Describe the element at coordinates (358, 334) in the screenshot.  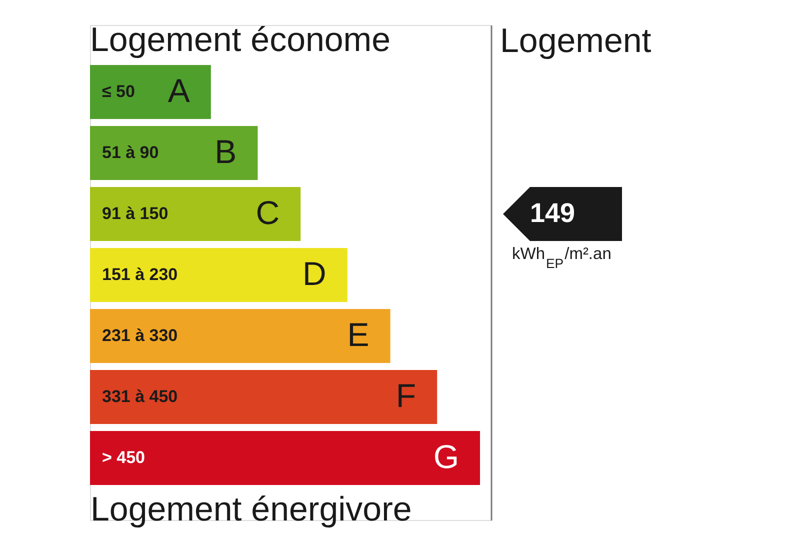
I see `y2-tick-label: E` at that location.